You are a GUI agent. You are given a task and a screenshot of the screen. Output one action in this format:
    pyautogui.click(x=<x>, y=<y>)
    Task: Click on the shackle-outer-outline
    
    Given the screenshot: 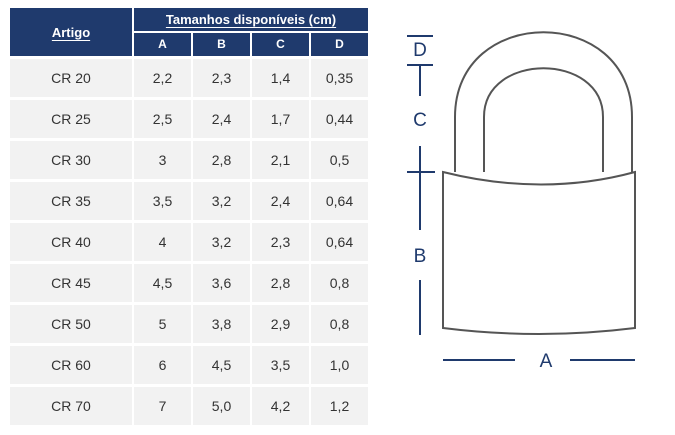 What is the action you would take?
    pyautogui.click(x=543, y=101)
    